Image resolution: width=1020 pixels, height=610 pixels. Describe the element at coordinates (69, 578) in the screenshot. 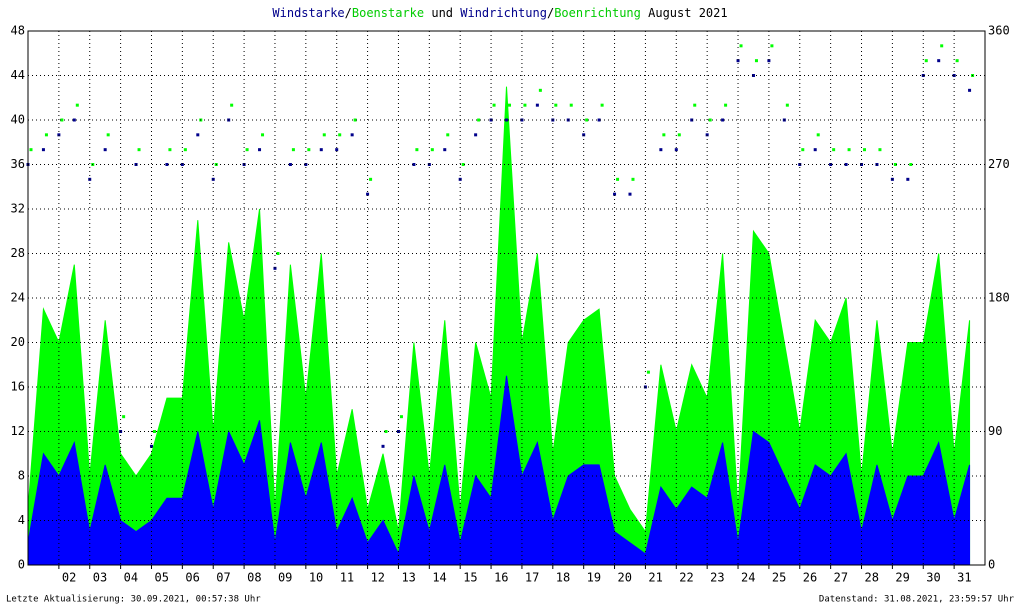

I see `x-tick-label: 02` at that location.